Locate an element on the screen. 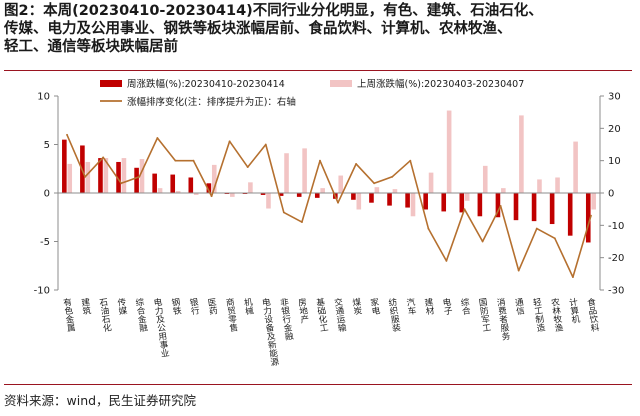 The height and width of the screenshot is (416, 640). category-label-text: 交通运输 is located at coordinates (341, 315).